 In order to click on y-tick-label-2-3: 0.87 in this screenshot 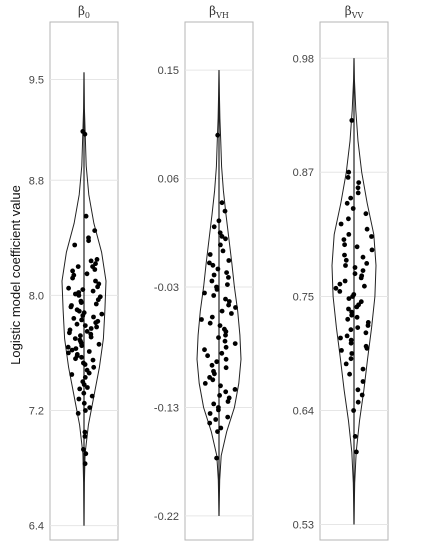, I will do `click(303, 173)`.